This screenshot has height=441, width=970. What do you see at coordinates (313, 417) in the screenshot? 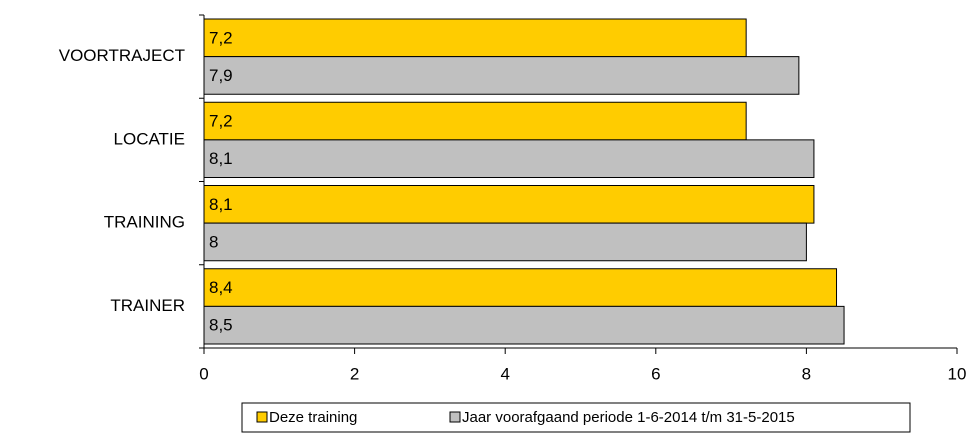
I see `legend-label: Deze training` at bounding box center [313, 417].